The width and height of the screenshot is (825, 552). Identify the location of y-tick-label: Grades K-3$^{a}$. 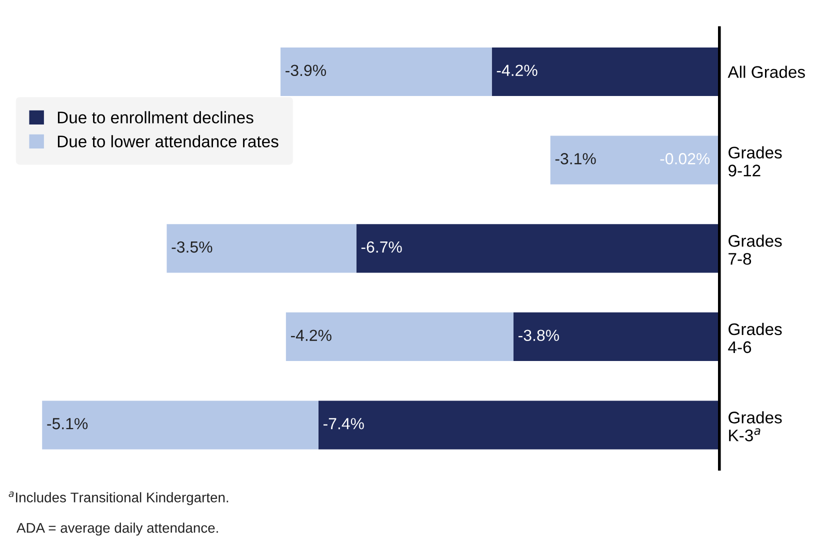
(755, 426).